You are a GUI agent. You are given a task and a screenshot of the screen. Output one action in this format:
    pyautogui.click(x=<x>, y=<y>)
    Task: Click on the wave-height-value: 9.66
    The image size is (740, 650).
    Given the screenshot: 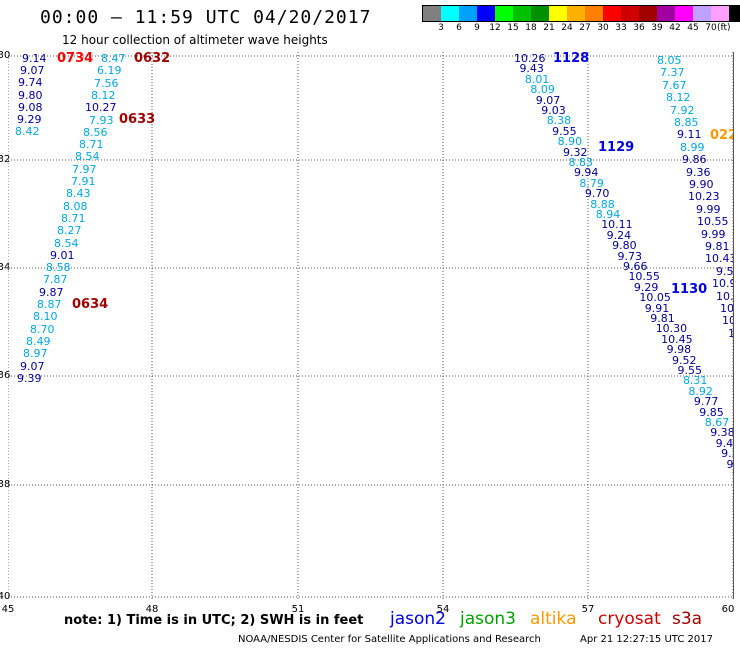 What is the action you would take?
    pyautogui.click(x=635, y=266)
    